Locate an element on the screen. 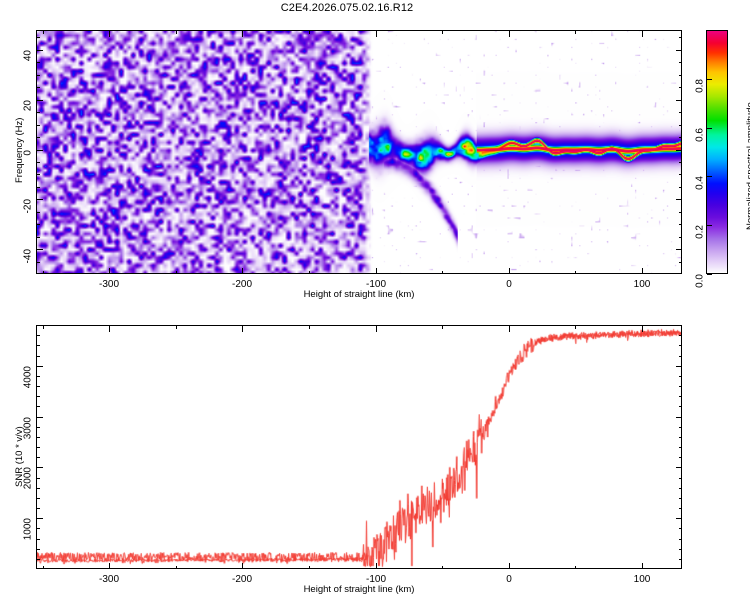  y-tick-label: -20 is located at coordinates (28, 206).